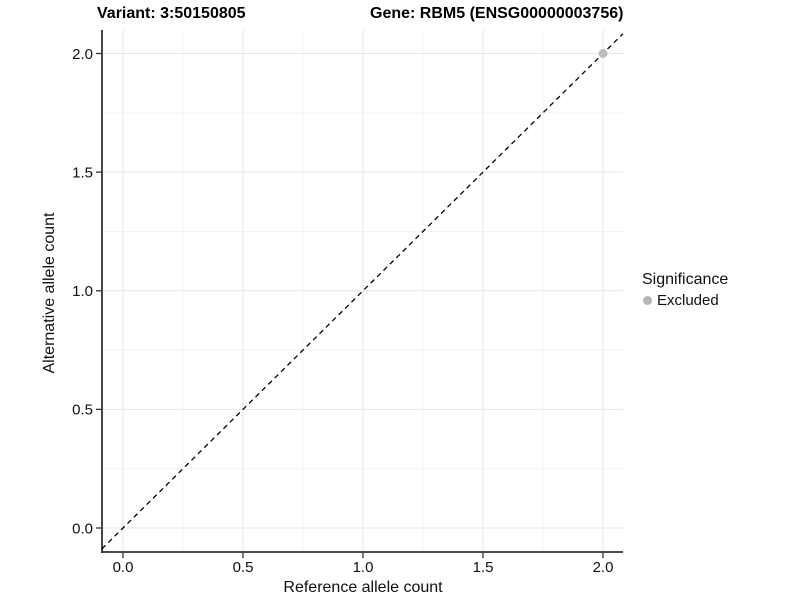  I want to click on x-tick-label: 1.0, so click(363, 567).